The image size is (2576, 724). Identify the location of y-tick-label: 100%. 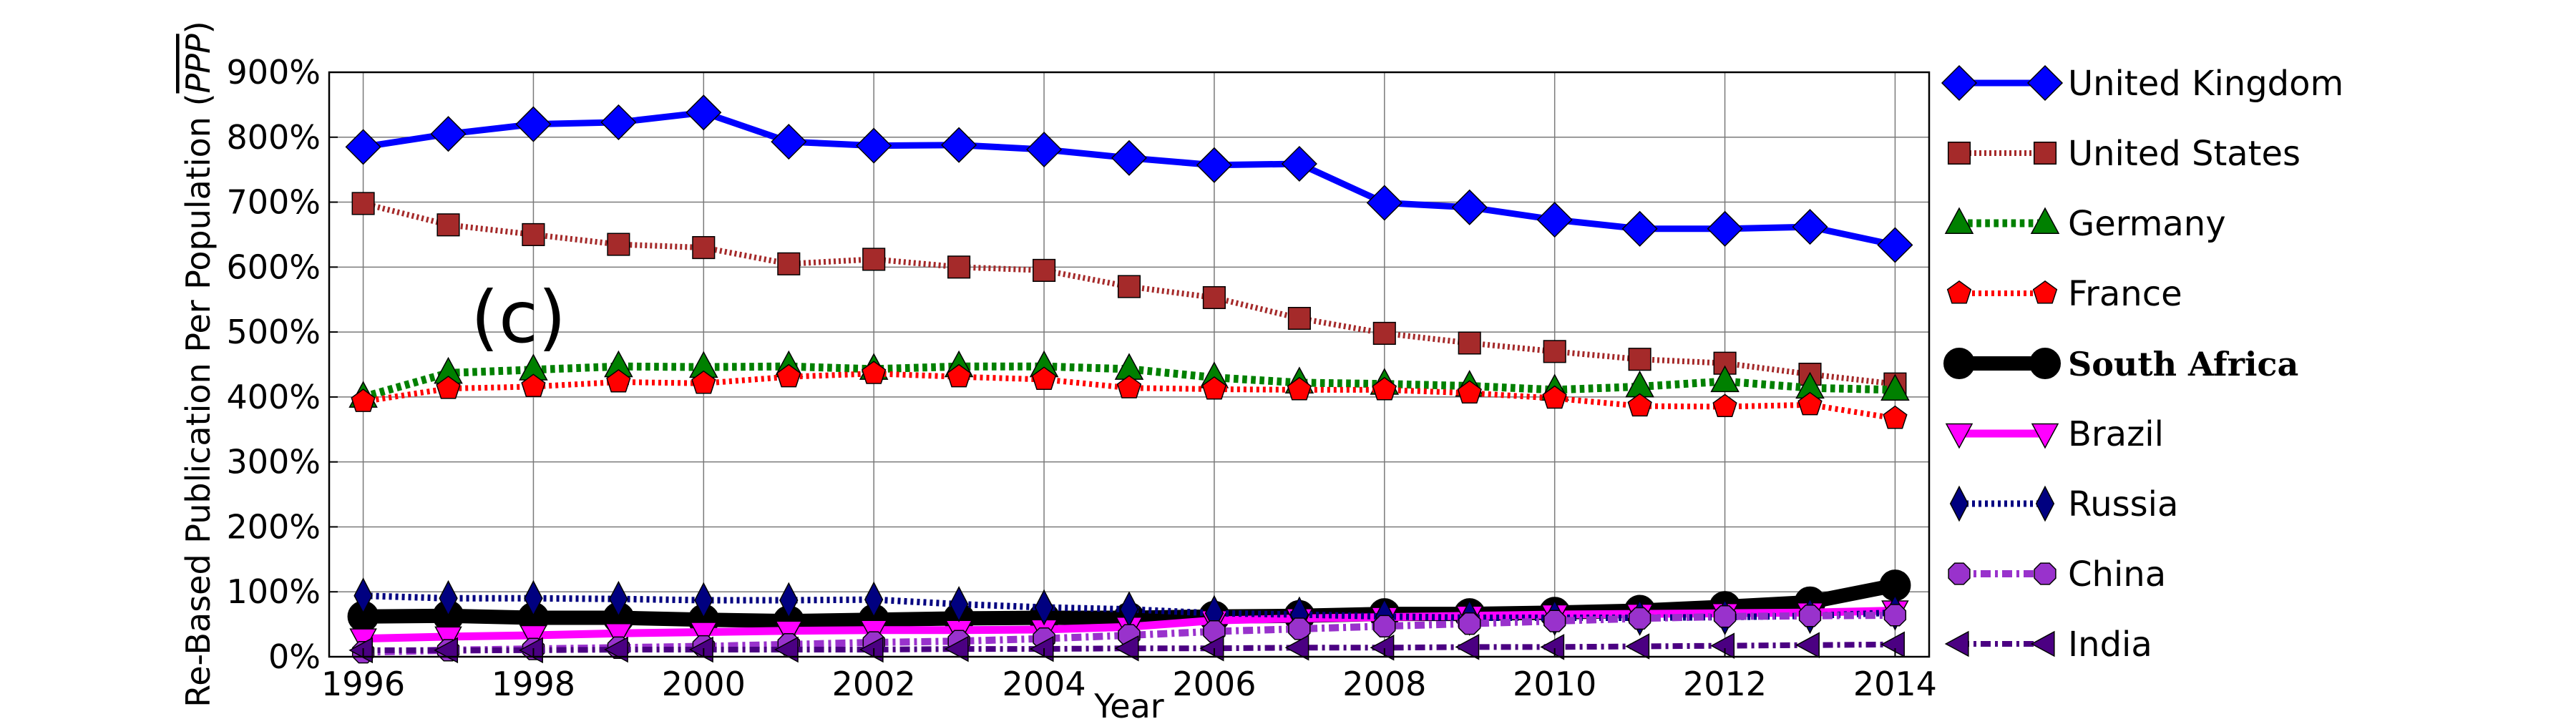
(273, 591).